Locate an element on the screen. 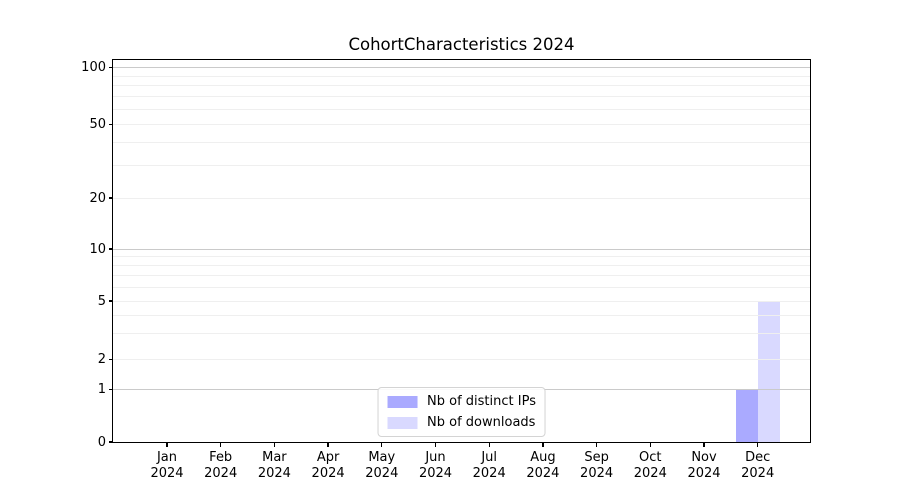  bar-nb-of-distinct-ips-dec is located at coordinates (746, 415).